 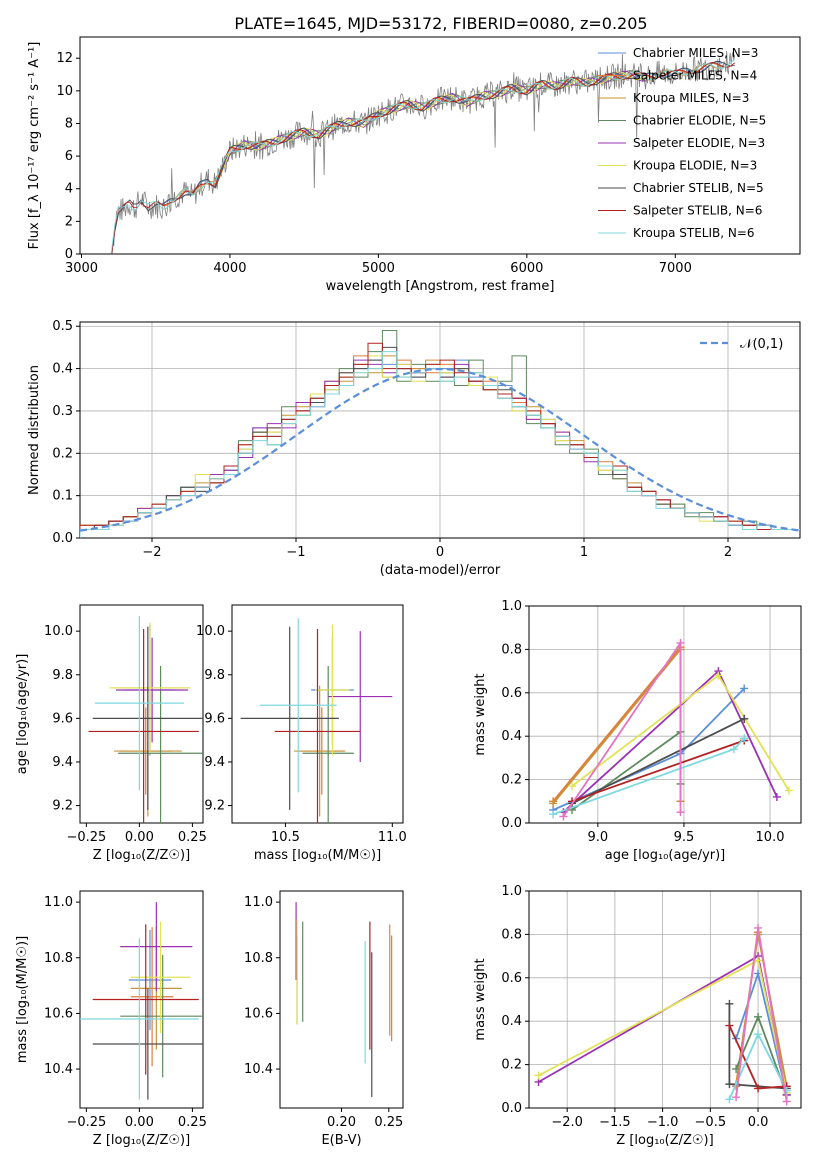 I want to click on legend-label: Chabrier STELIB, N=5, so click(x=698, y=188).